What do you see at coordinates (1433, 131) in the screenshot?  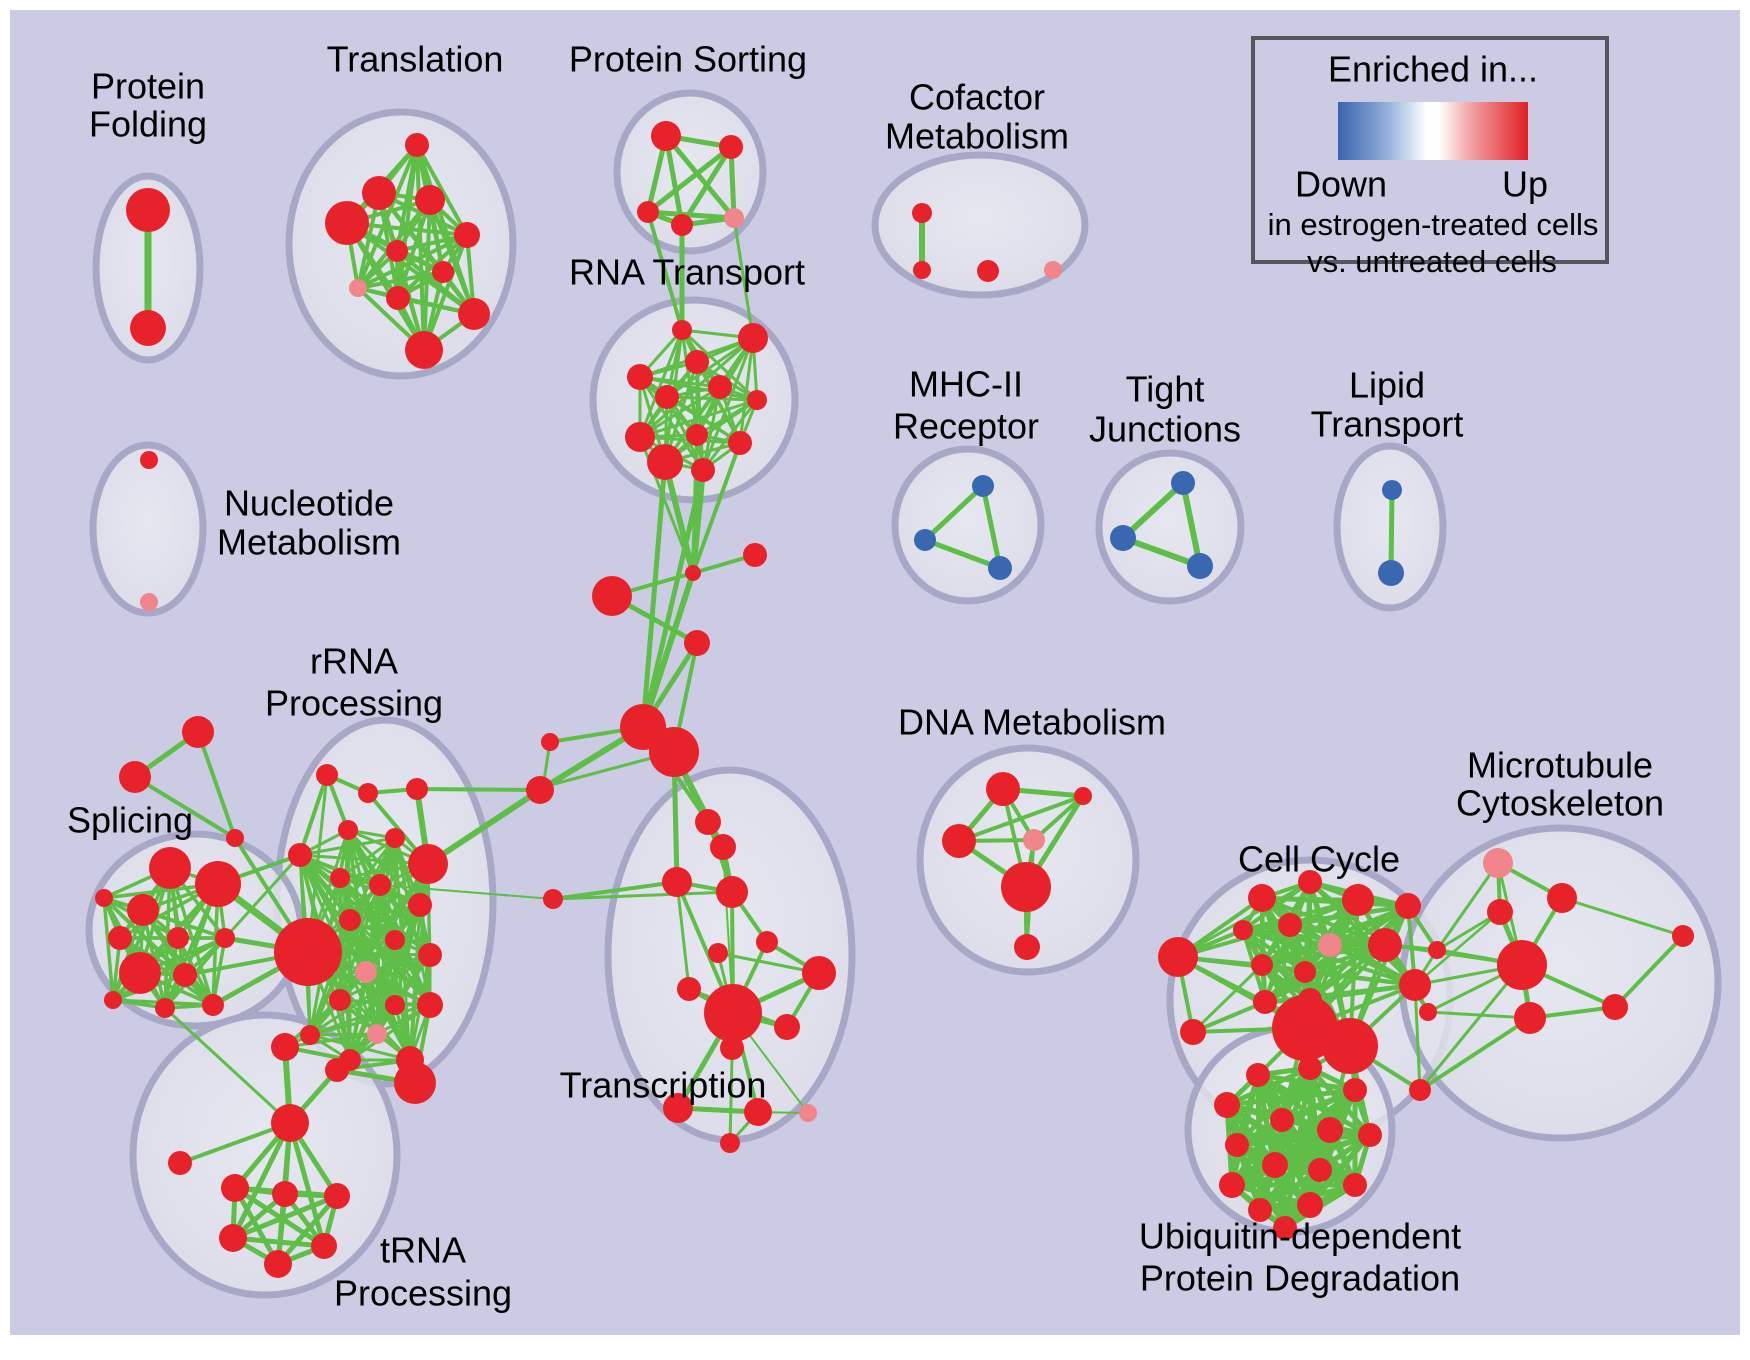 I see `legend-gradient-bar` at bounding box center [1433, 131].